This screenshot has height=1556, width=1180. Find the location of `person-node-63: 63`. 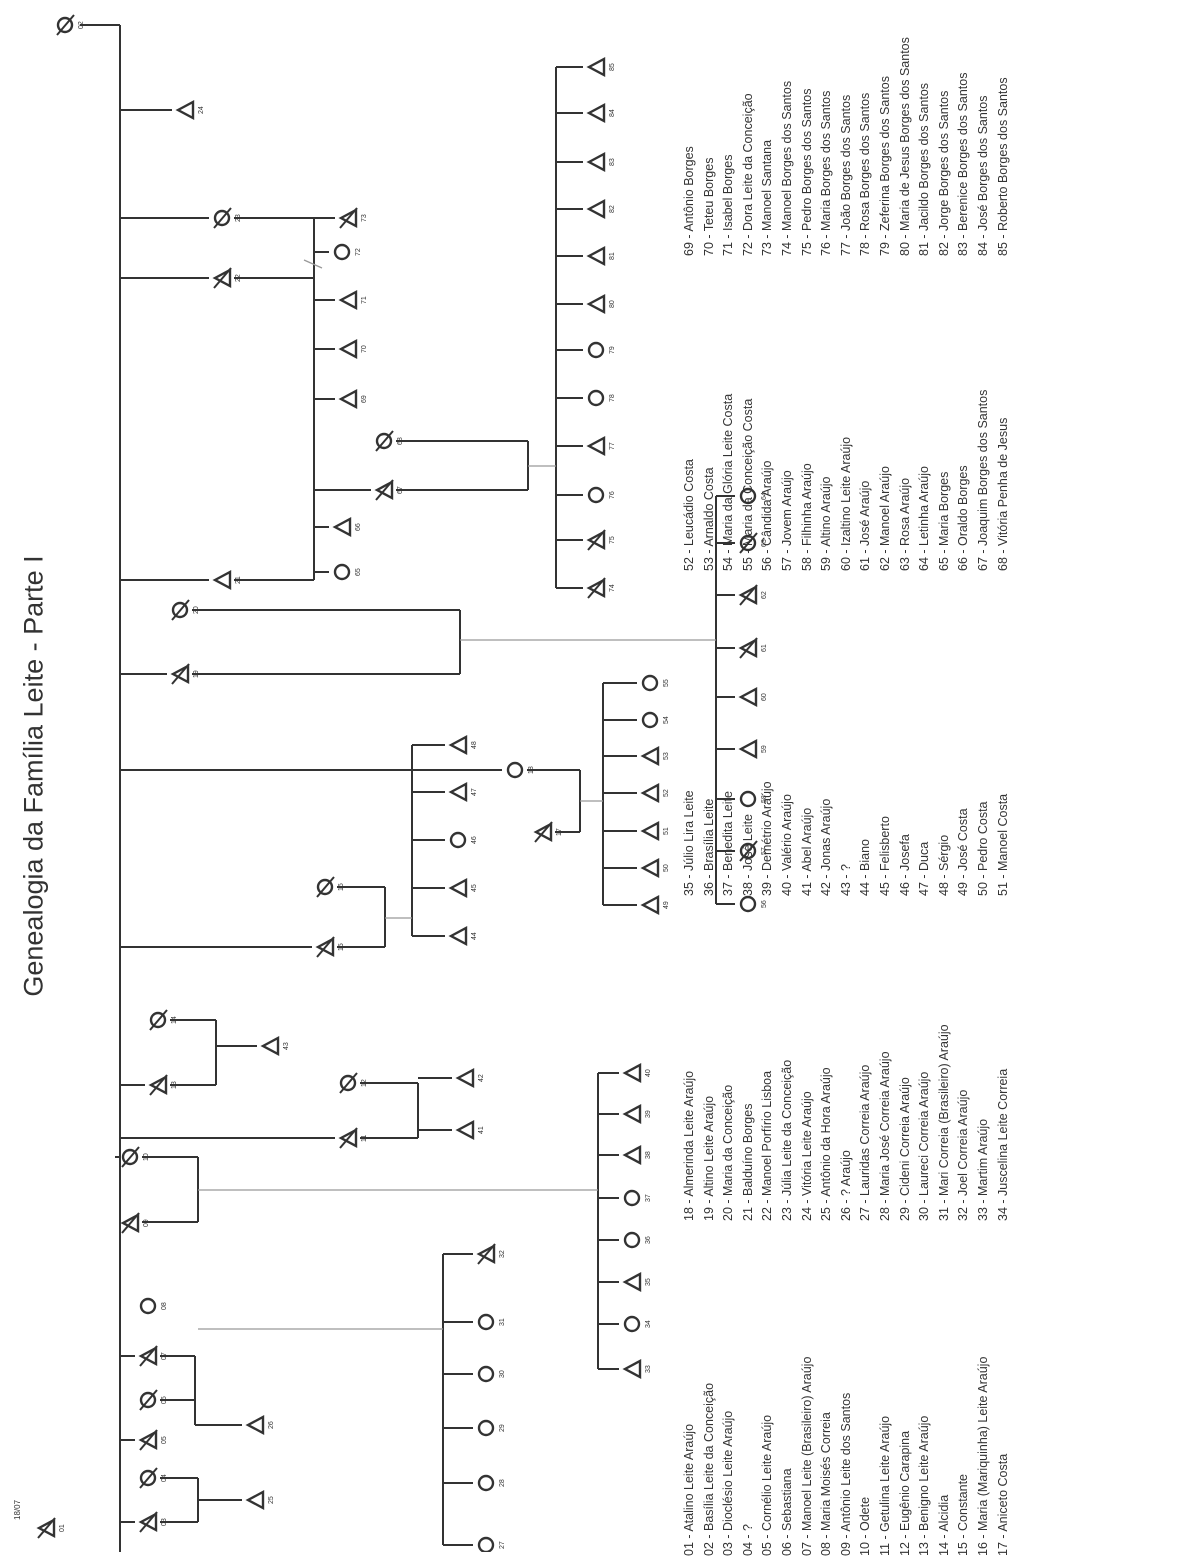

person-node-63: 63 is located at coordinates (753, 543).